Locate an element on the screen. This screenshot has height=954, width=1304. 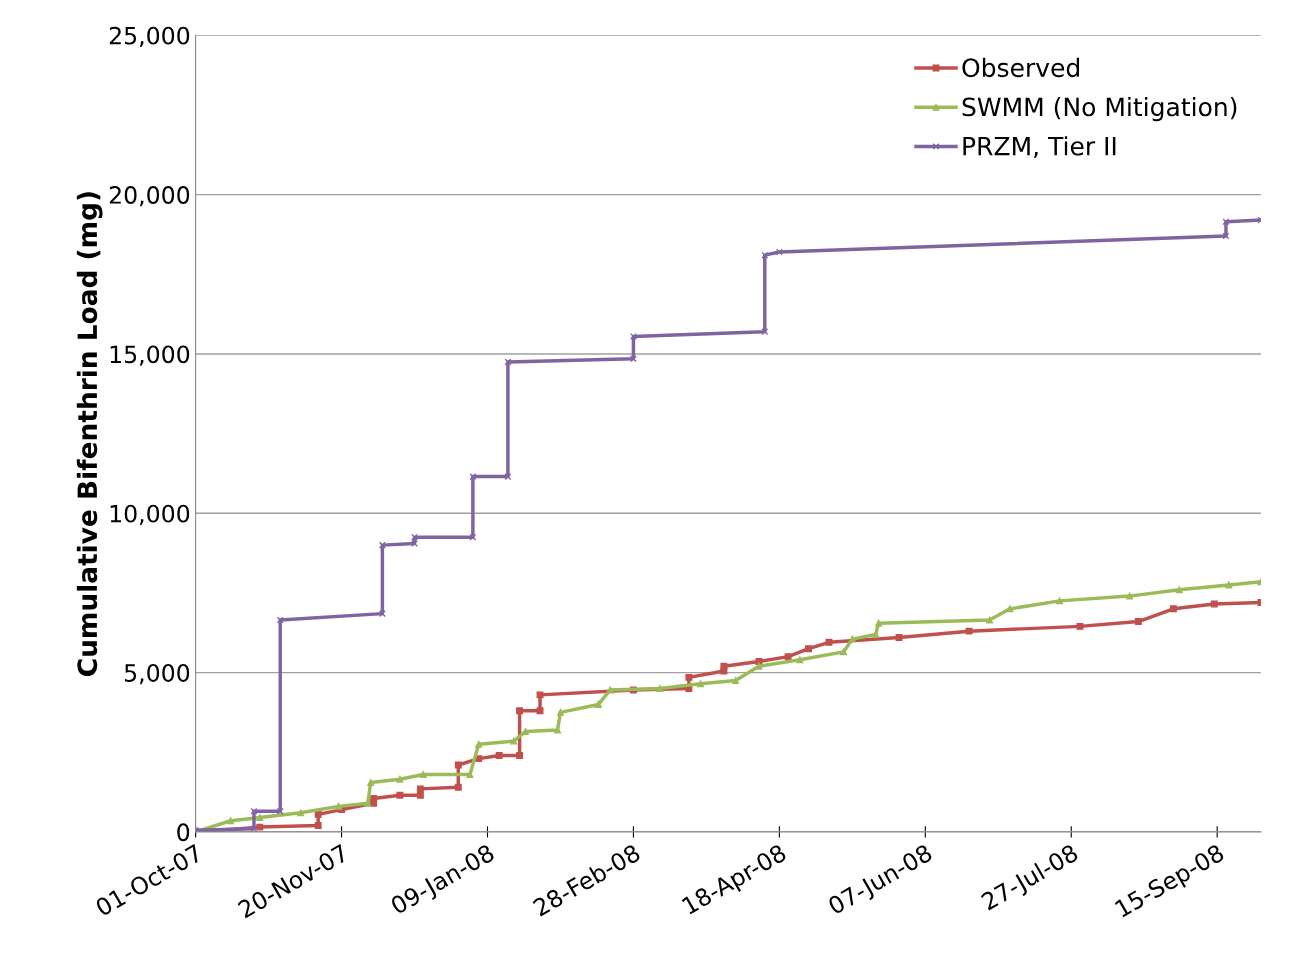
y-tick-label: 25,000 is located at coordinates (149, 37).